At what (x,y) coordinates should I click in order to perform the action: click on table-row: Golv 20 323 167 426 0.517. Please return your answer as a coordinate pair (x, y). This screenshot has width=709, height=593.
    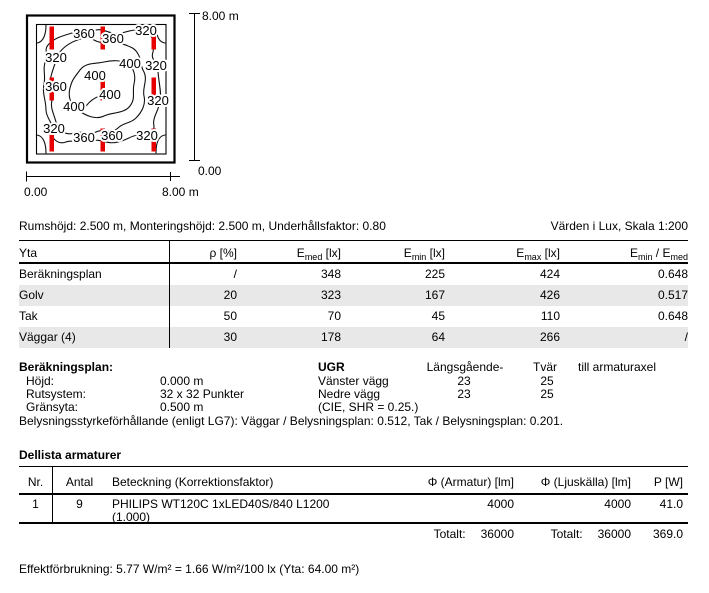
    Looking at the image, I should click on (353, 295).